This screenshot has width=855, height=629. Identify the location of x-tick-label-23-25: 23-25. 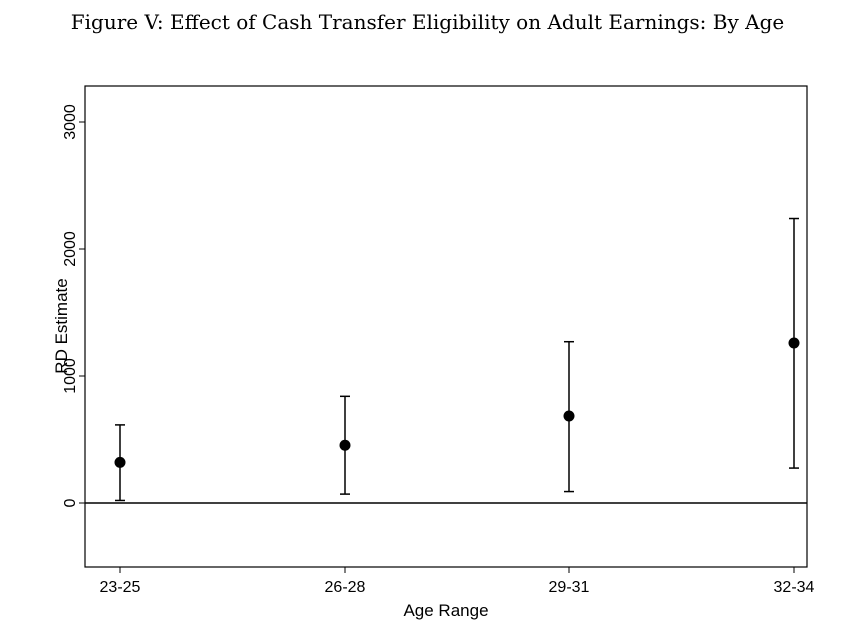
(120, 587).